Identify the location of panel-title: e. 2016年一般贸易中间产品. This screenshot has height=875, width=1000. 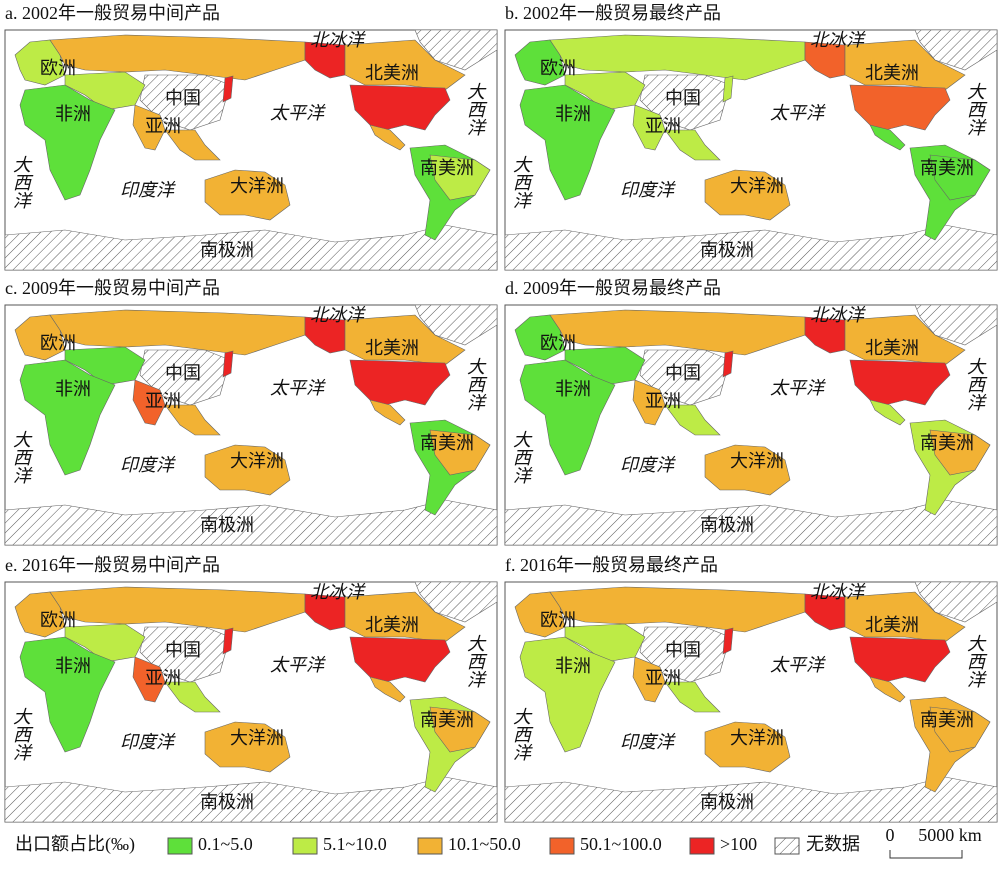
(112, 565).